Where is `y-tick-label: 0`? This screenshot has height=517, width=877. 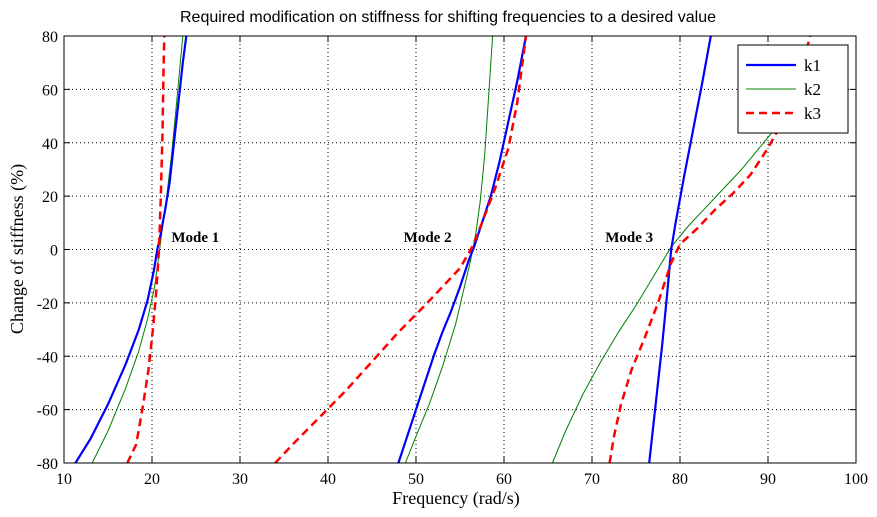 y-tick-label: 0 is located at coordinates (54, 251).